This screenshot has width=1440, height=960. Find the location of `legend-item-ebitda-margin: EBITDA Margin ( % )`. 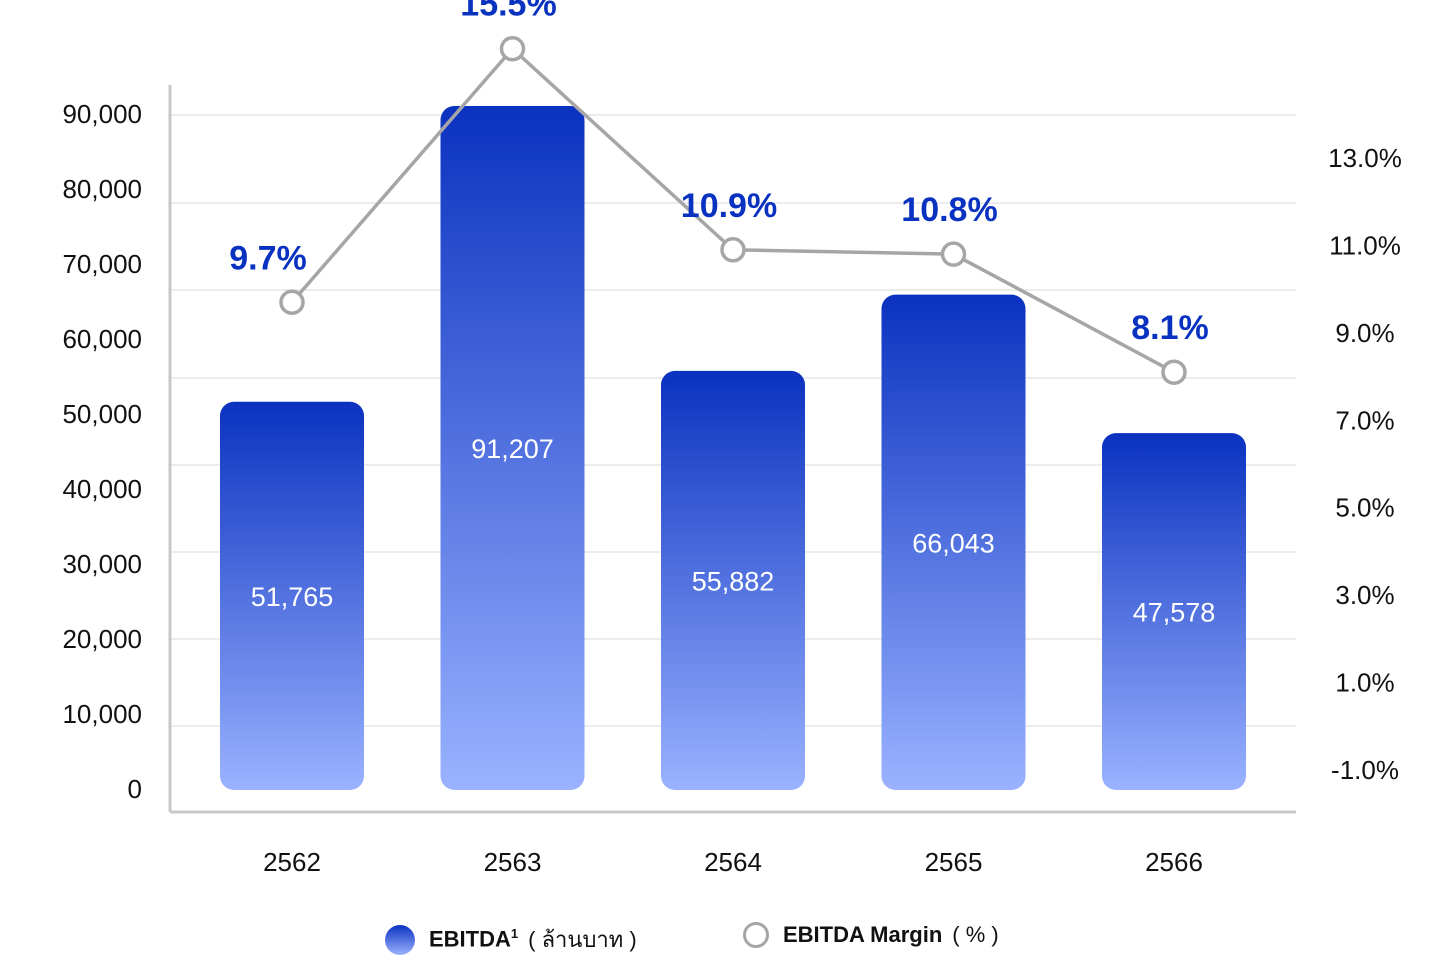

legend-item-ebitda-margin: EBITDA Margin ( % ) is located at coordinates (871, 935).